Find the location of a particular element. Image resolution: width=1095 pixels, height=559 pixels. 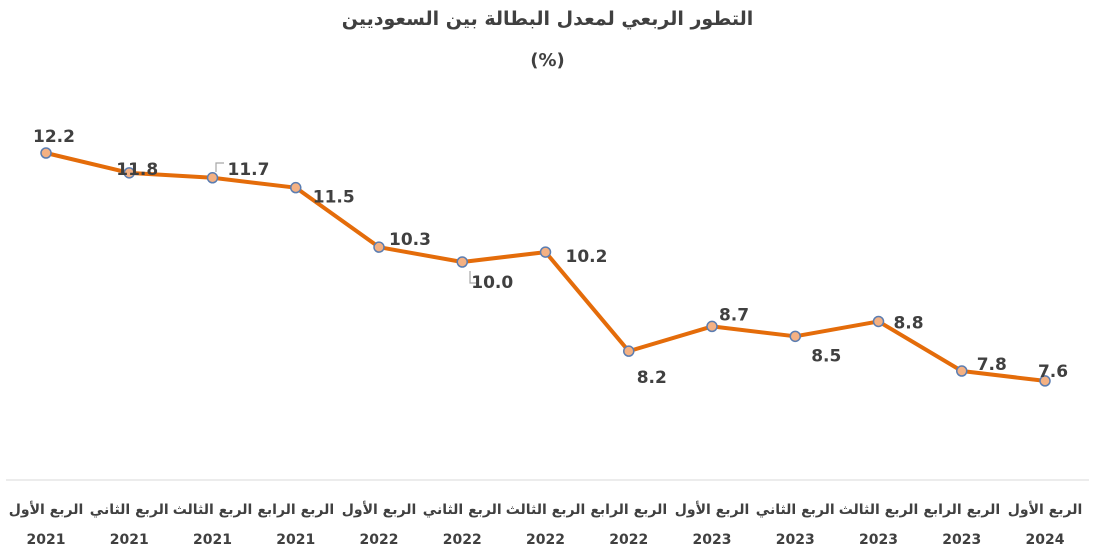

data-label: 10.0 is located at coordinates (492, 283).